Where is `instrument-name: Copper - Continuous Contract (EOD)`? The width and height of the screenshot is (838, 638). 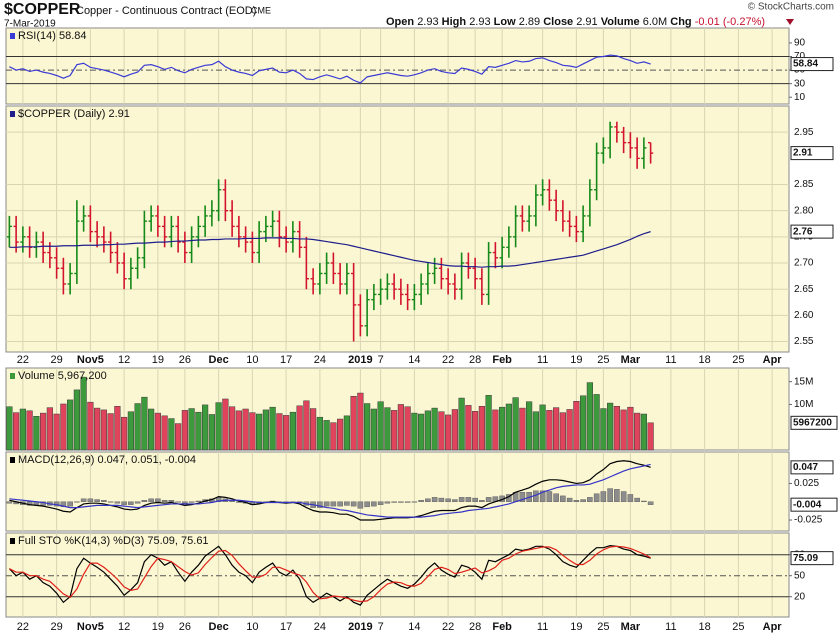 instrument-name: Copper - Continuous Contract (EOD) is located at coordinates (166, 11).